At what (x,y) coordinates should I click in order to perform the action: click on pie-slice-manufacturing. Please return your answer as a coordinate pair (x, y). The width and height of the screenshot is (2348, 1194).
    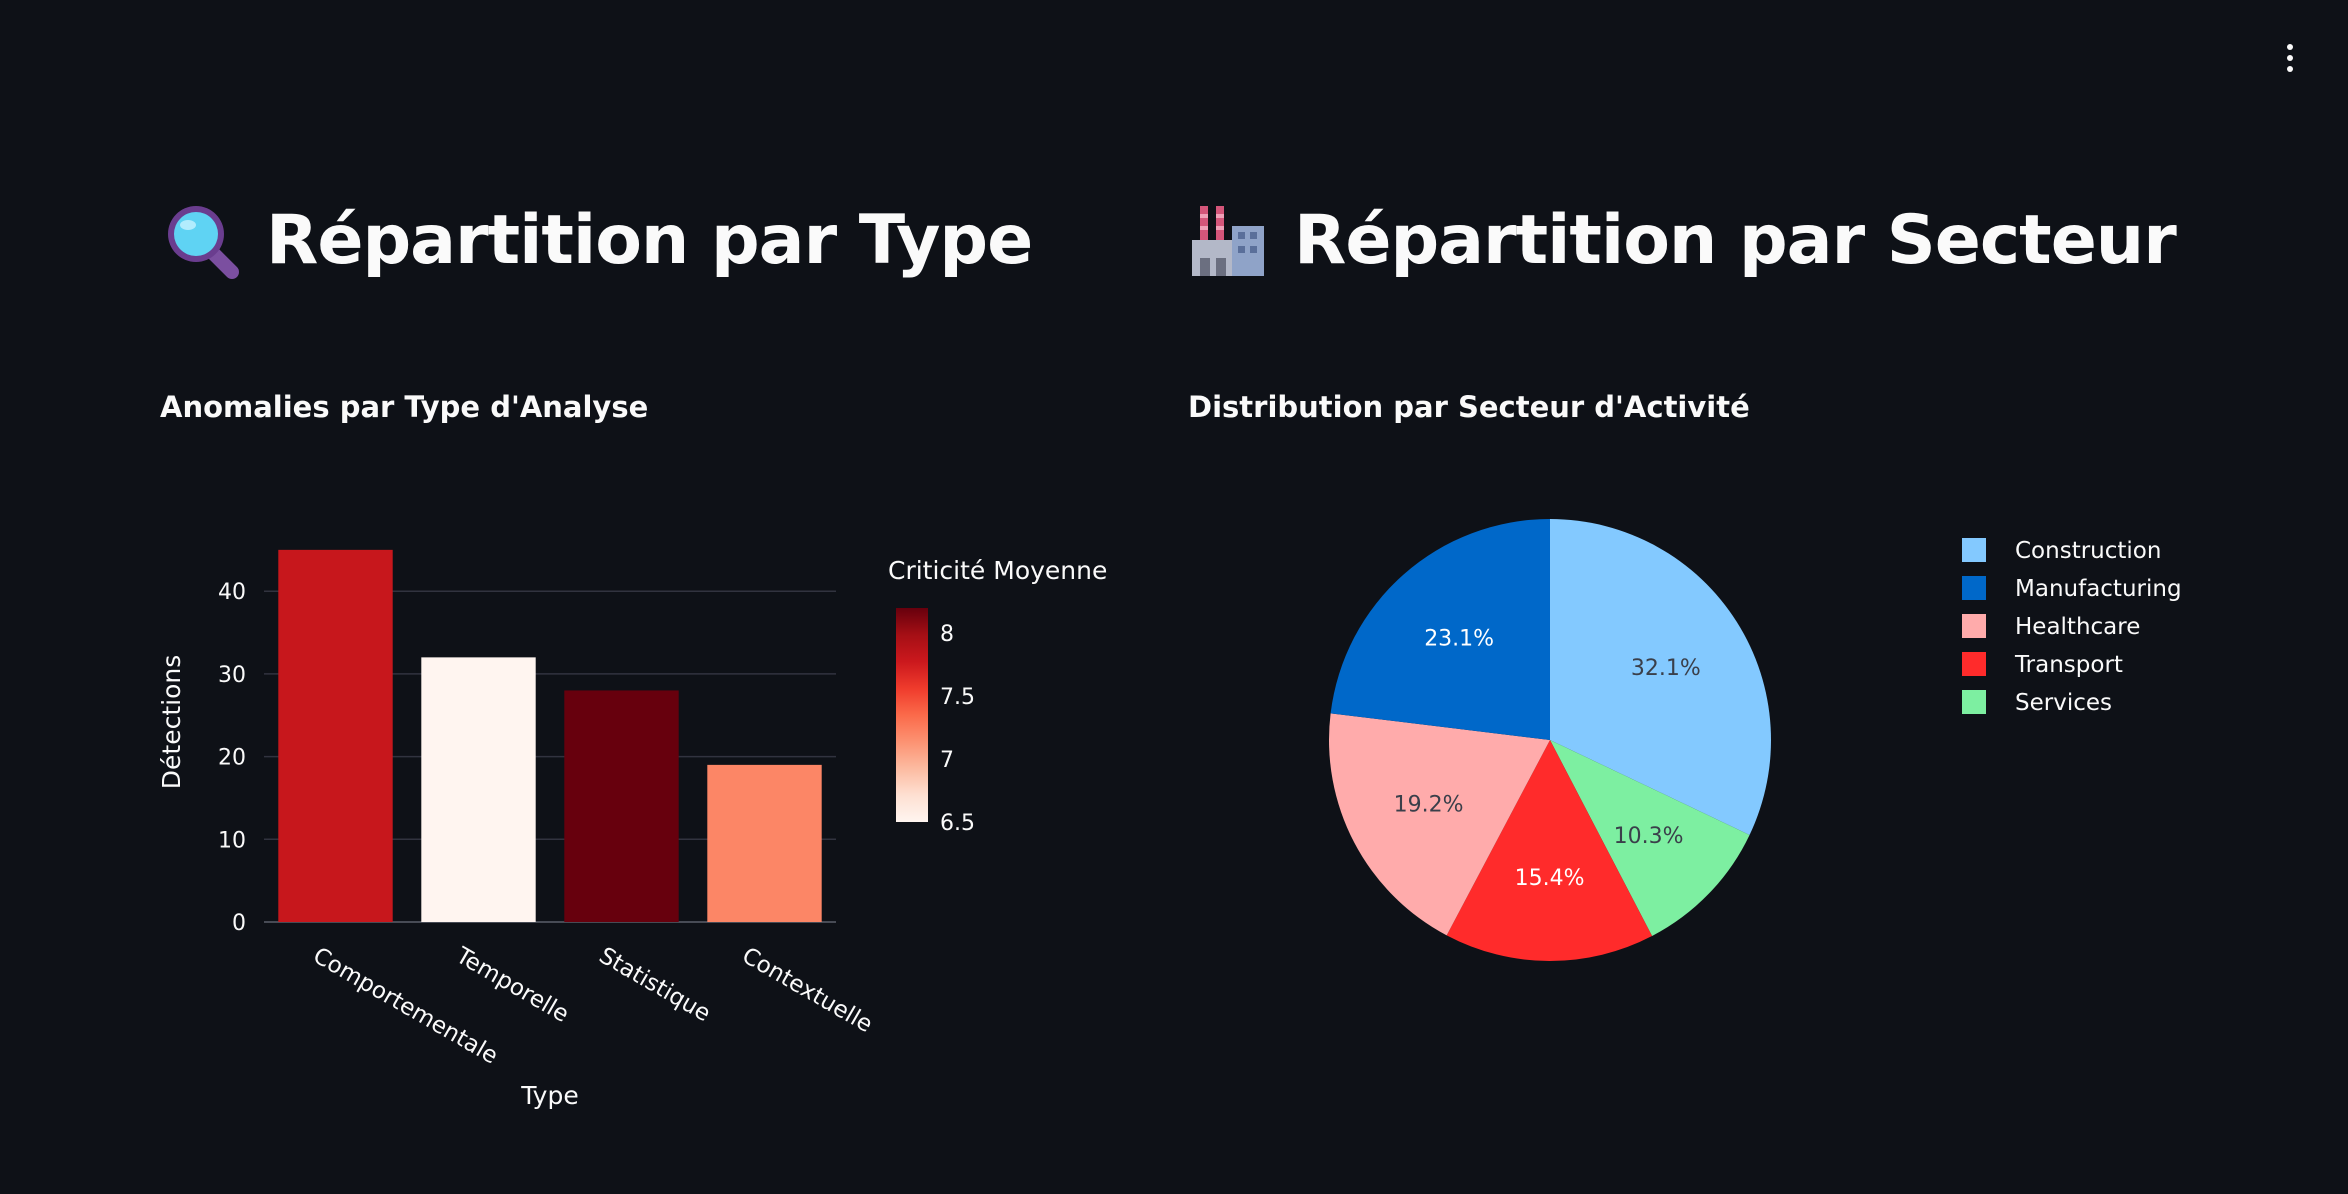
    Looking at the image, I should click on (1440, 629).